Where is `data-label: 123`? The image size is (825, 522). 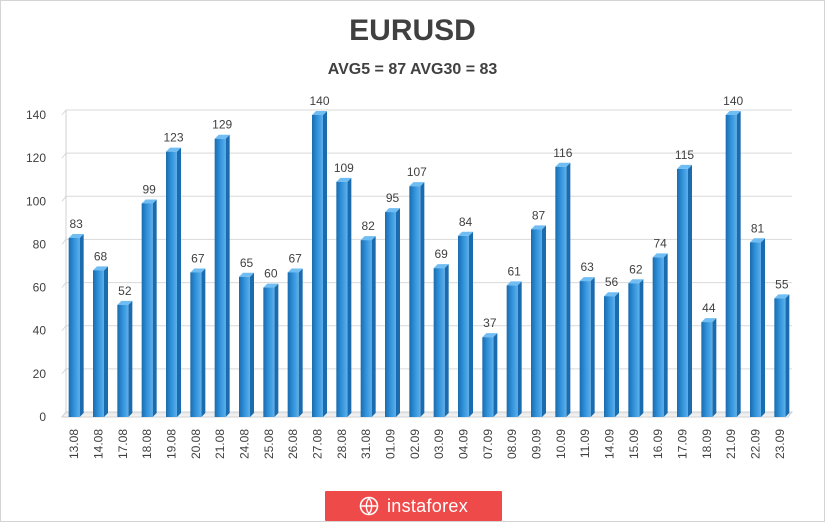 data-label: 123 is located at coordinates (173, 138).